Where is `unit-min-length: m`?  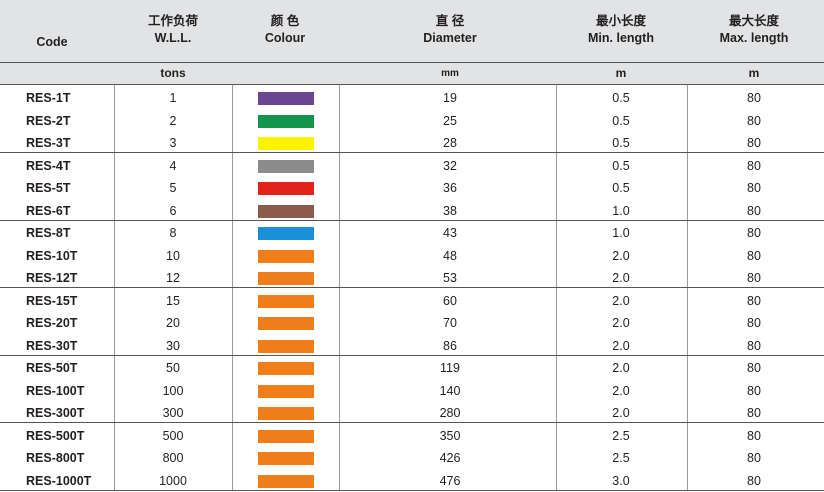
unit-min-length: m is located at coordinates (621, 73).